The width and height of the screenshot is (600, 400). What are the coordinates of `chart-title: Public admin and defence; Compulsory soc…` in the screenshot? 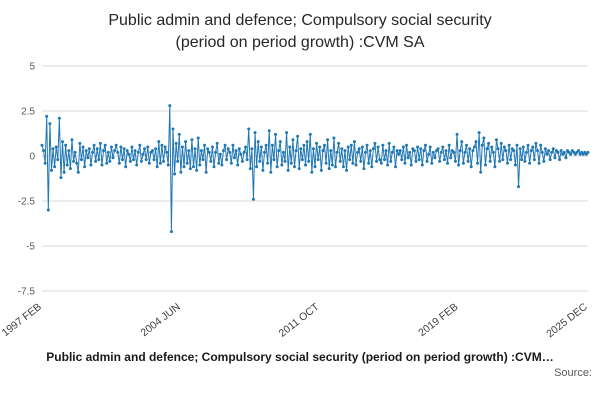 It's located at (300, 27).